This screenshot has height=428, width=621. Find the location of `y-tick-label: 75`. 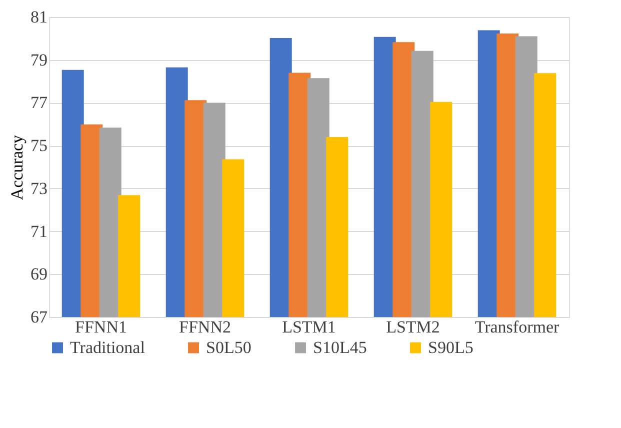

y-tick-label: 75 is located at coordinates (39, 146).